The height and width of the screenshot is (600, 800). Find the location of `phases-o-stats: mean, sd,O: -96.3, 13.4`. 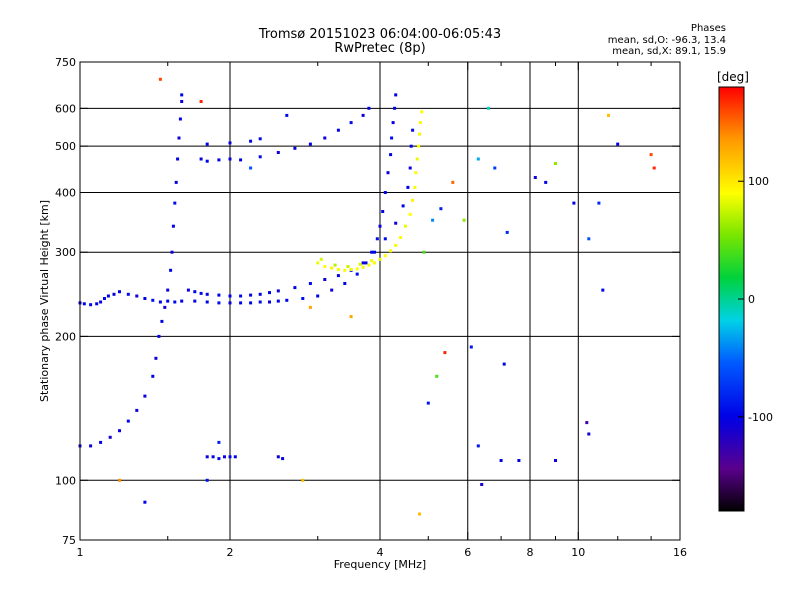

phases-o-stats: mean, sd,O: -96.3, 13.4 is located at coordinates (666, 40).